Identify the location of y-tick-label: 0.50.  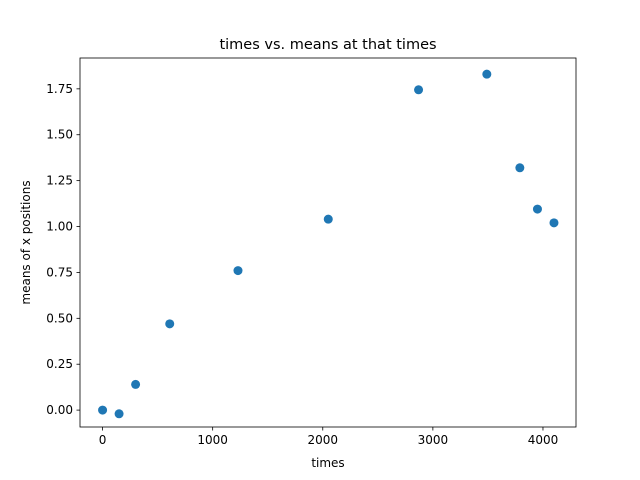
(59, 318).